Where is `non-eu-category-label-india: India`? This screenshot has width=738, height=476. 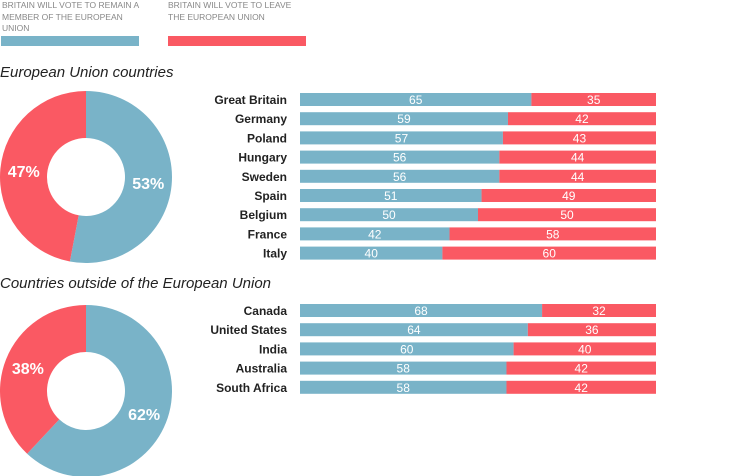
non-eu-category-label-india: India is located at coordinates (273, 349).